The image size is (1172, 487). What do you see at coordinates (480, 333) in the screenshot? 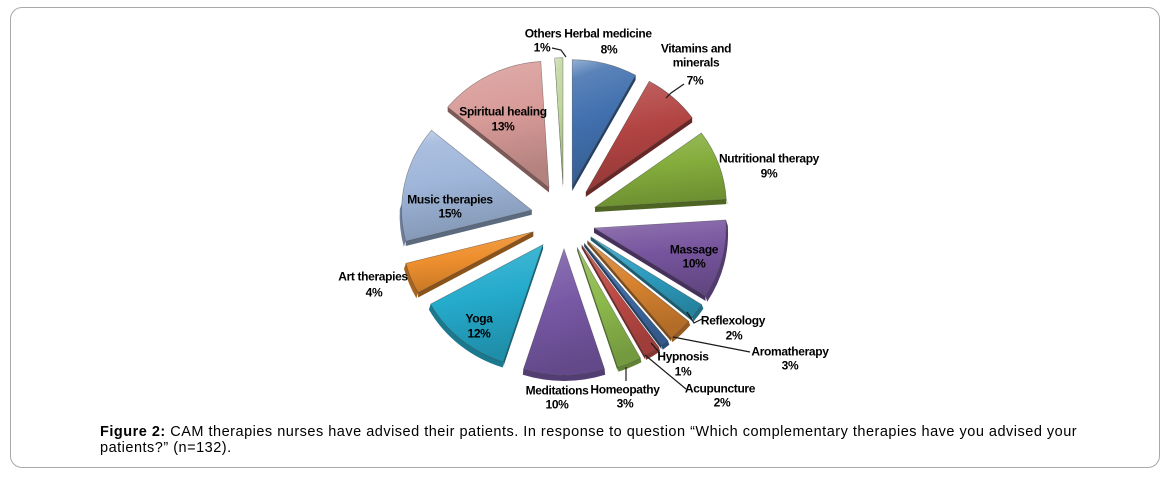
I see `svg-text: 12%` at bounding box center [480, 333].